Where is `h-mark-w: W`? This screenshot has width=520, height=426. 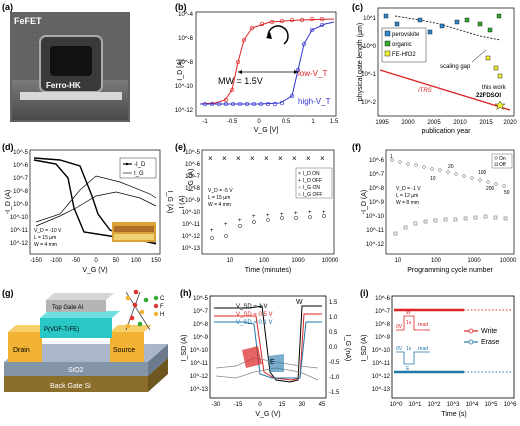 h-mark-w: W is located at coordinates (299, 302).